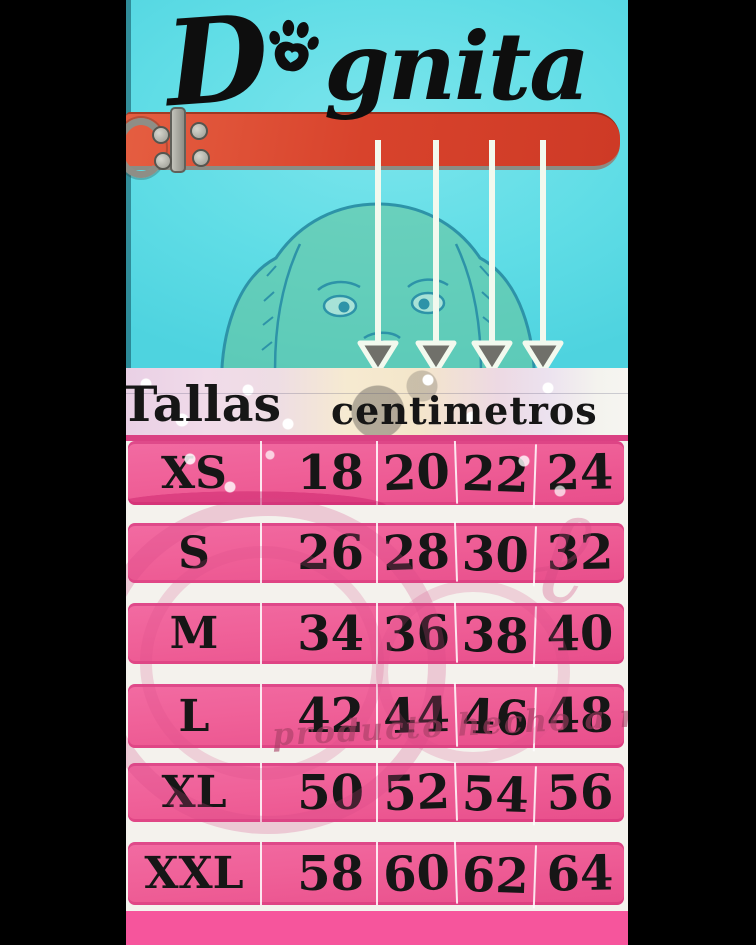 Image resolution: width=756 pixels, height=945 pixels. What do you see at coordinates (496, 794) in the screenshot?
I see `size-value: 54` at bounding box center [496, 794].